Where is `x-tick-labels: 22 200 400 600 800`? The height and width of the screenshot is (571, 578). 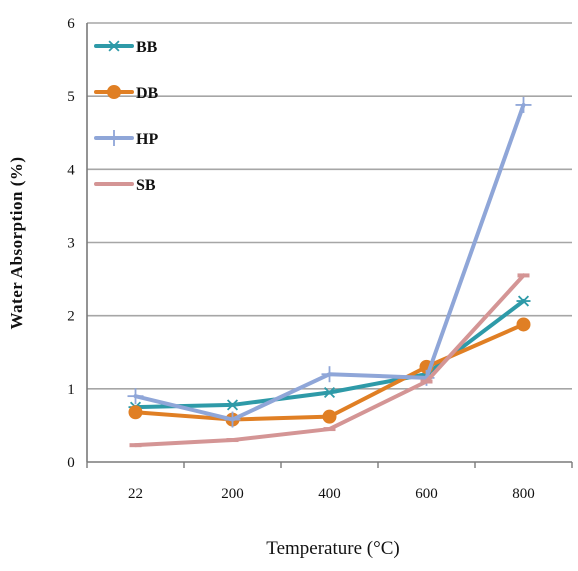
x-tick-labels: 22 200 400 600 800 is located at coordinates (331, 494).